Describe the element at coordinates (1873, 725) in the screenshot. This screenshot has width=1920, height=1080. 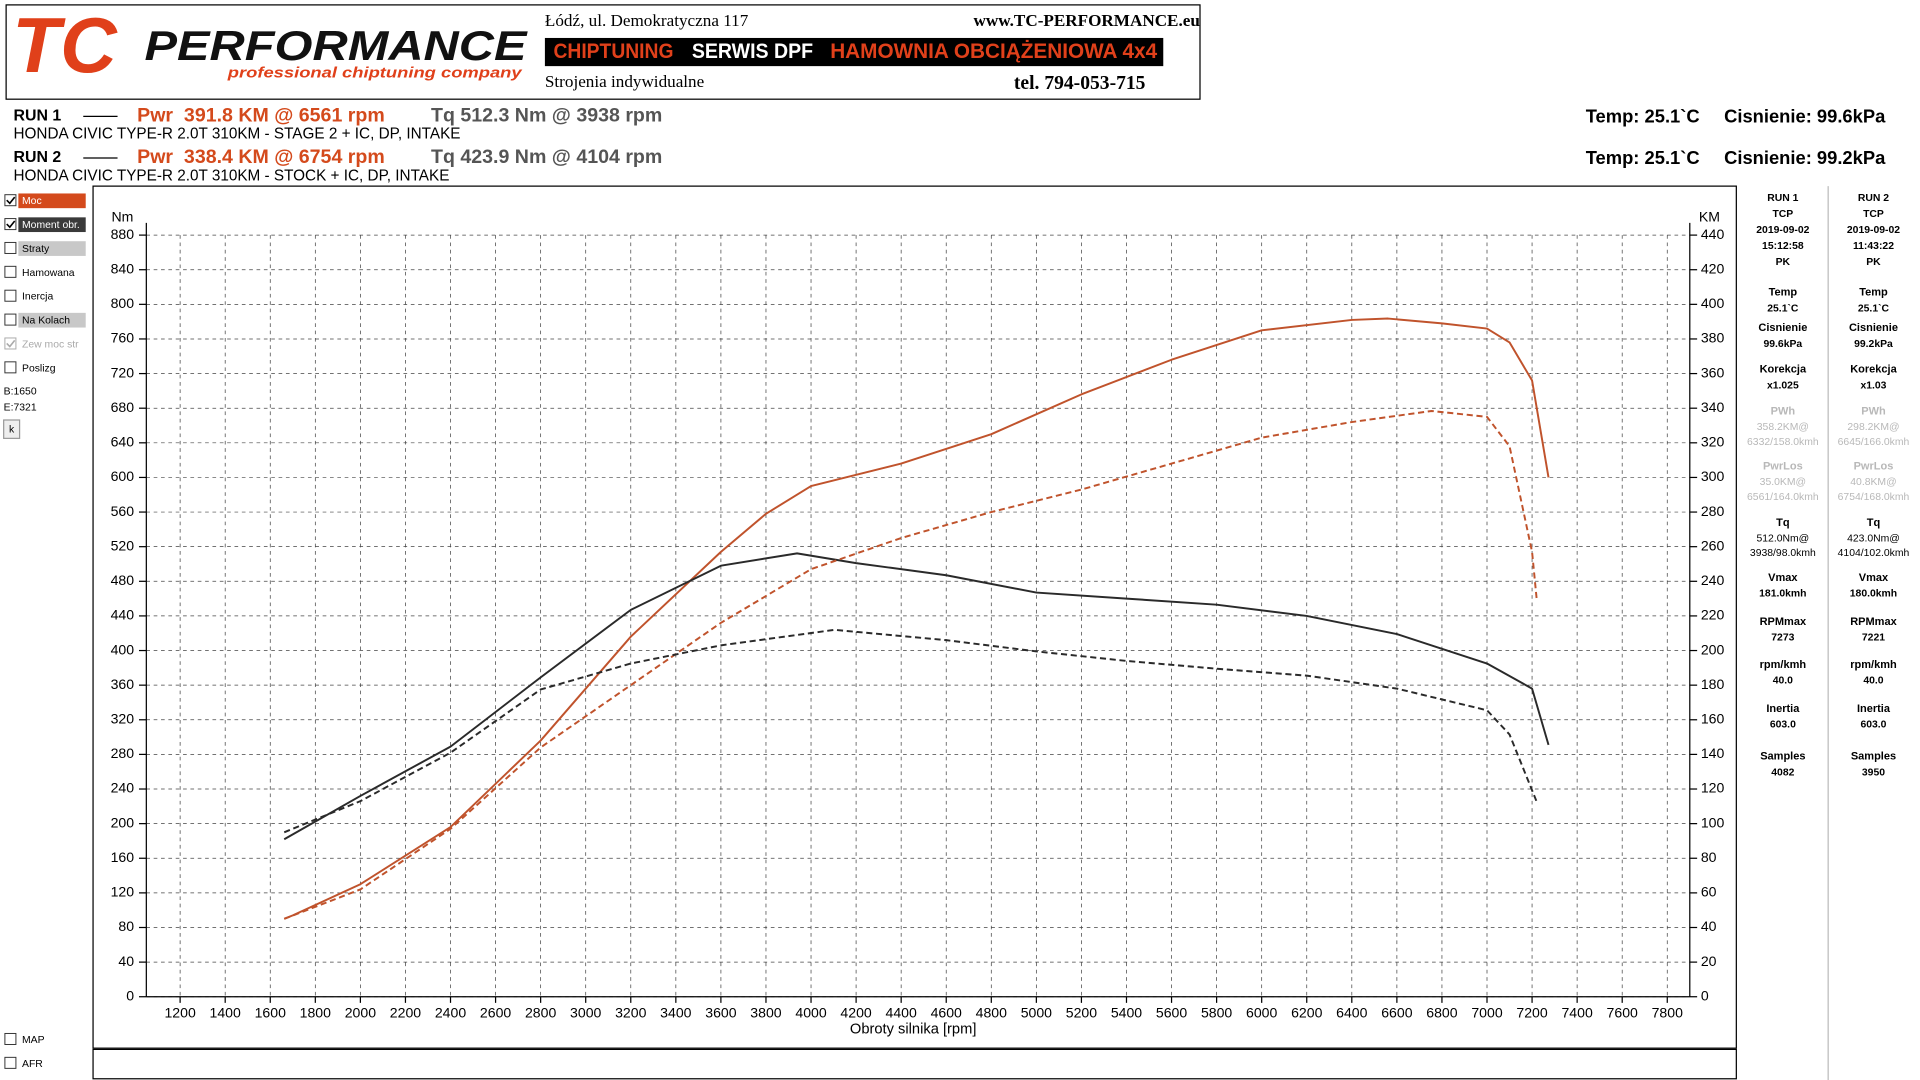
I see `panel-value: 603.0` at that location.